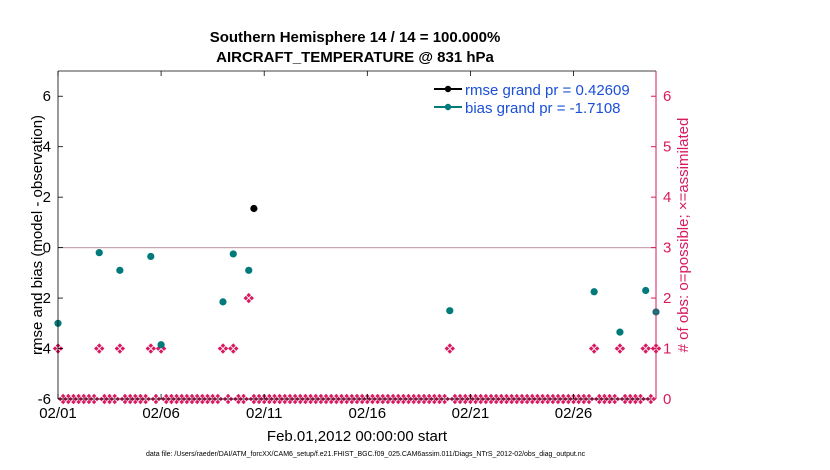  Describe the element at coordinates (44, 399) in the screenshot. I see `y-tick-label: -6` at that location.